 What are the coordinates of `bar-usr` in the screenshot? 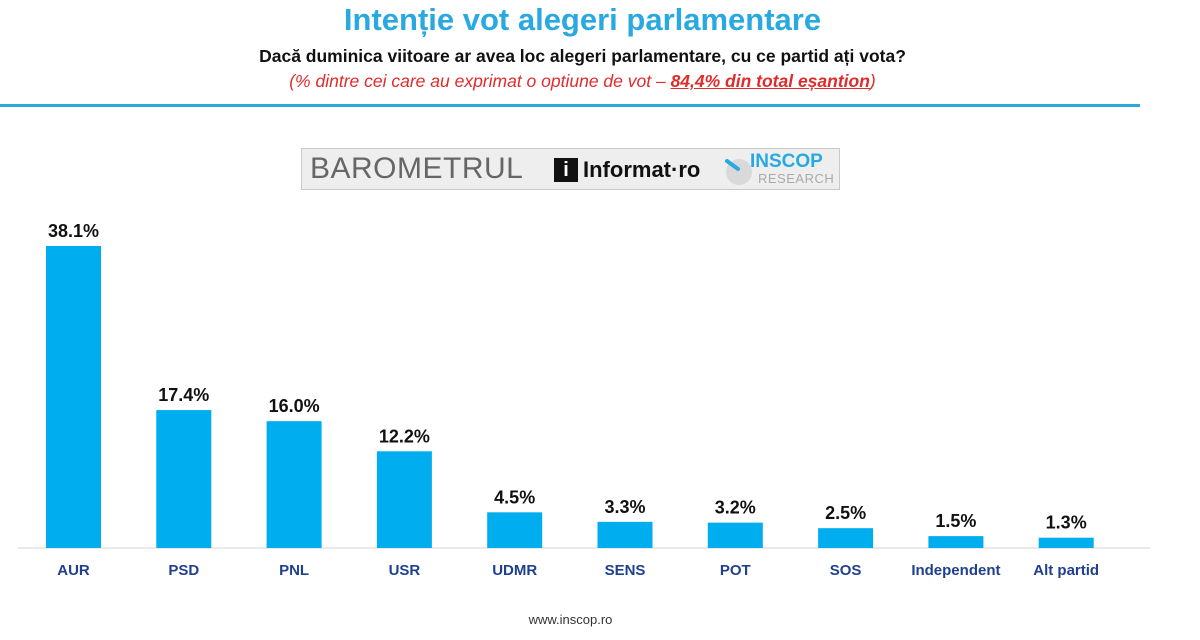 It's located at (404, 499).